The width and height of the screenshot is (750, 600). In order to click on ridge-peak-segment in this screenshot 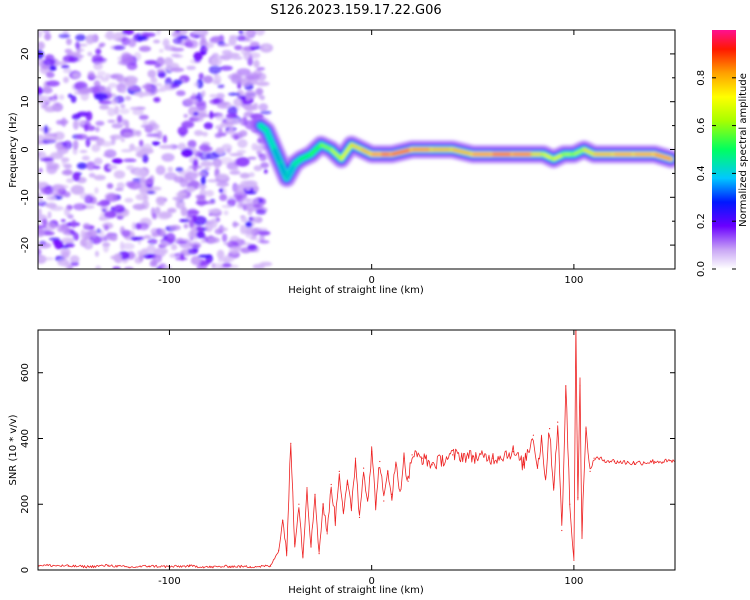, I will do `click(270, 140)`.